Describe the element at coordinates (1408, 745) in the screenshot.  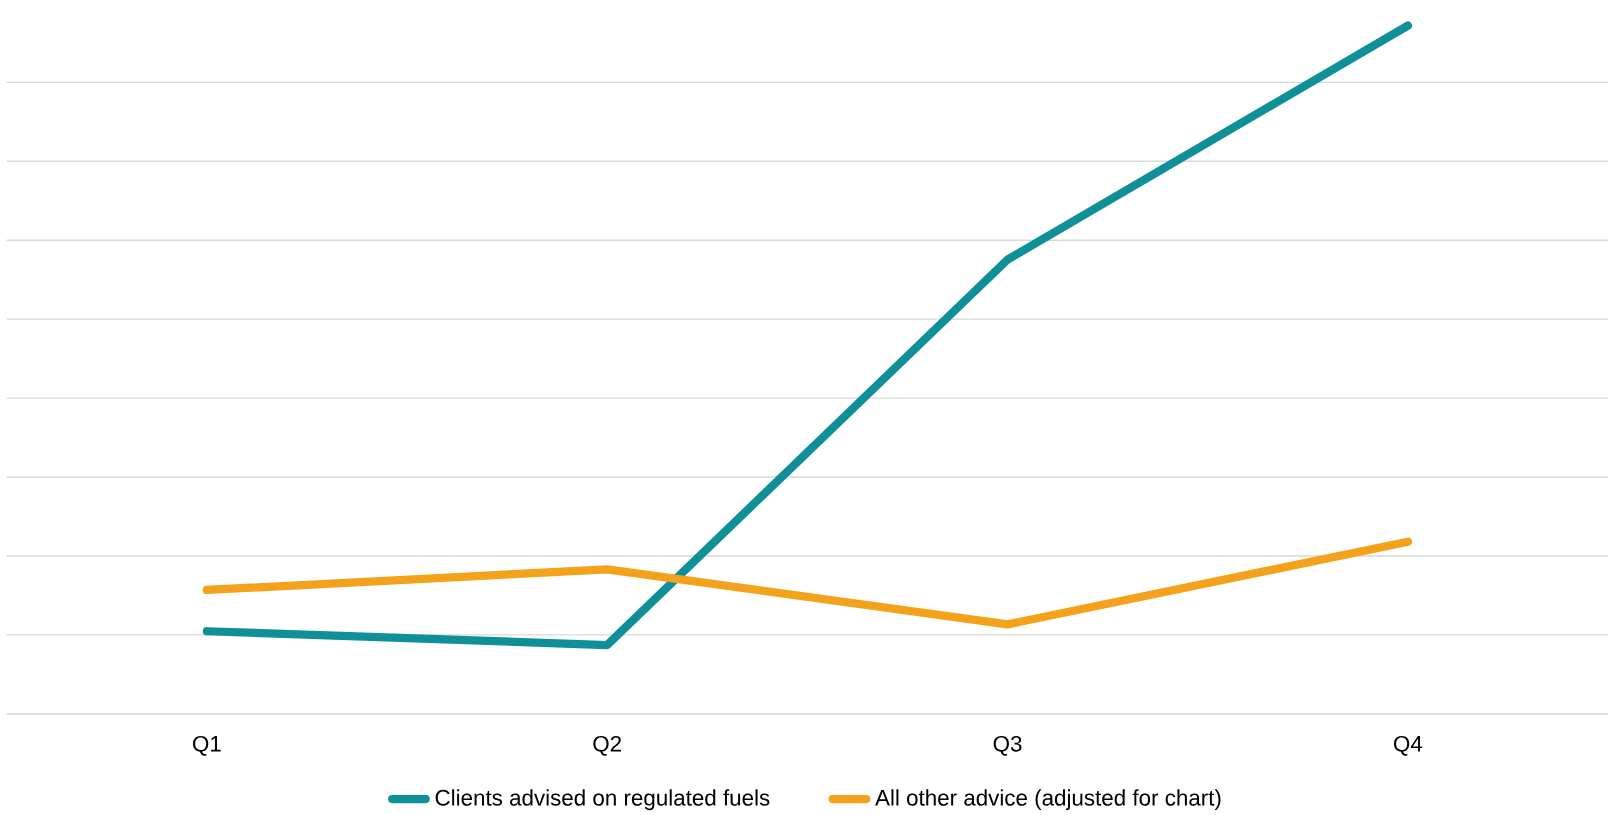
I see `x-tick-label: Q4` at that location.